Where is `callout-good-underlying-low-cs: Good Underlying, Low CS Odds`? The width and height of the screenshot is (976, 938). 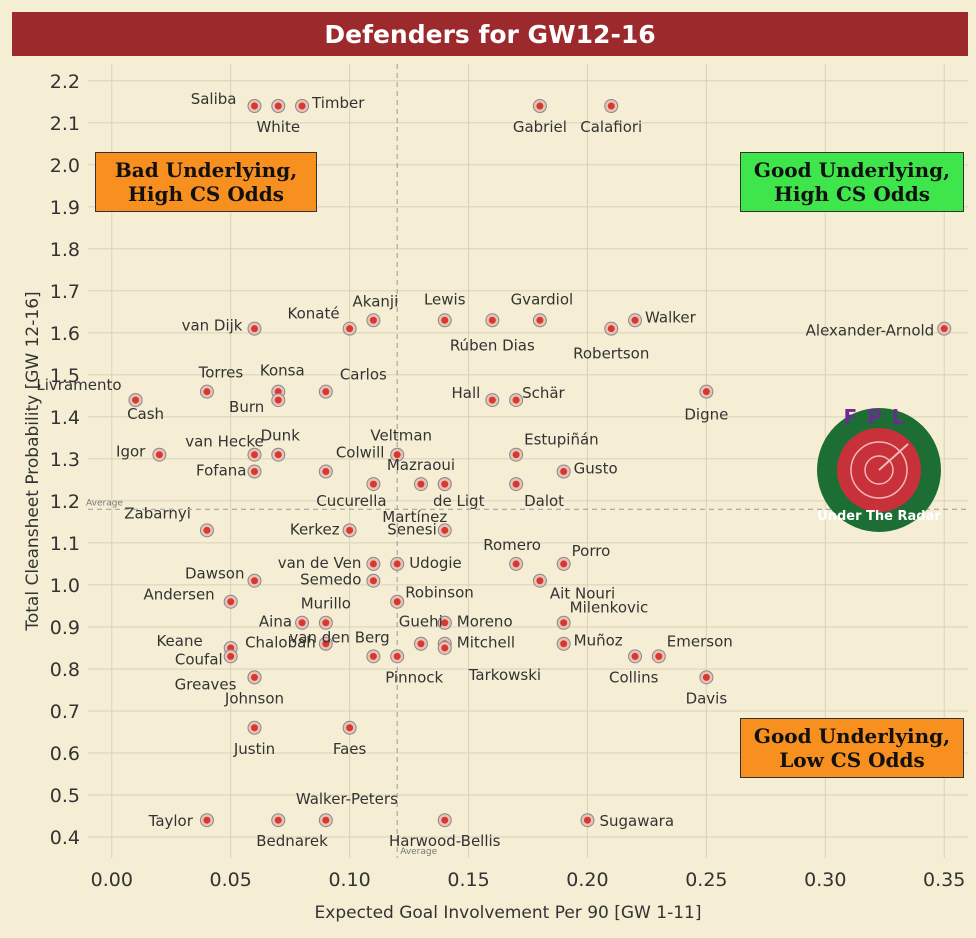 callout-good-underlying-low-cs: Good Underlying, Low CS Odds is located at coordinates (852, 748).